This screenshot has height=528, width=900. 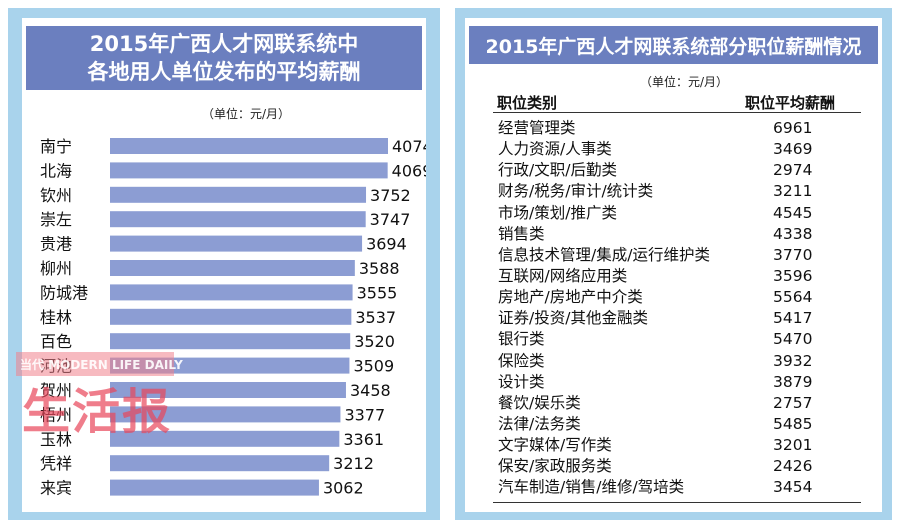 What do you see at coordinates (573, 318) in the screenshot?
I see `row-category: 证券/投资/其他金融类` at bounding box center [573, 318].